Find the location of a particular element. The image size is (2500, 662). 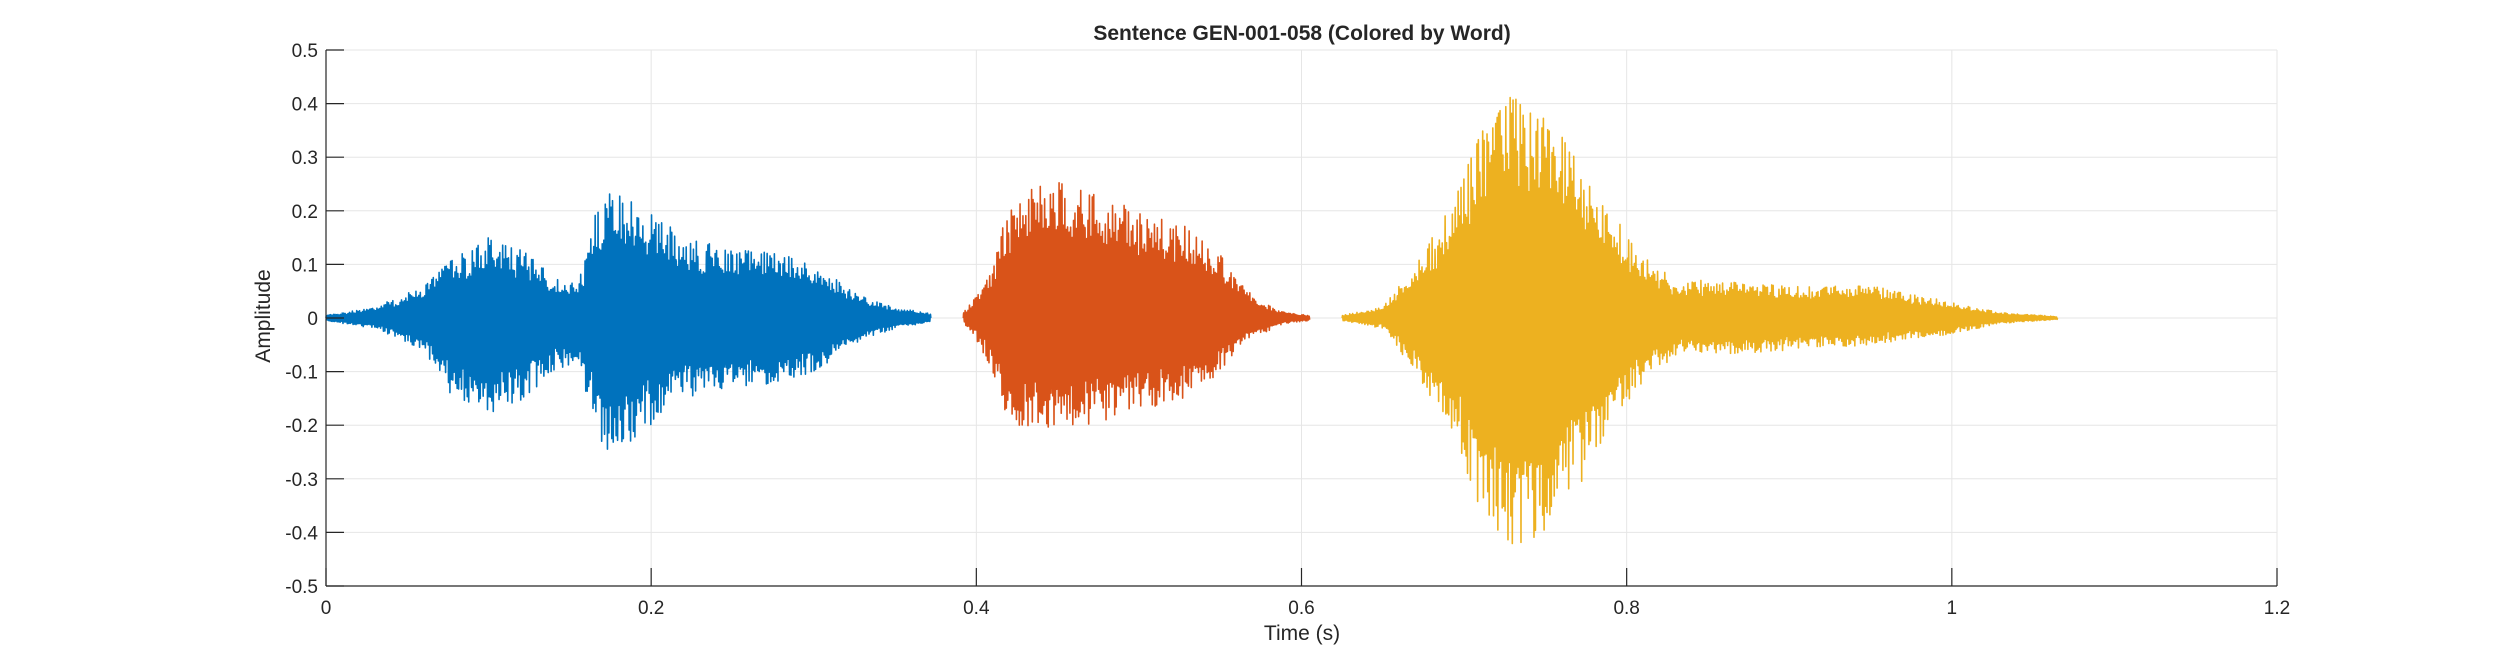

x-tick-label: 0 is located at coordinates (326, 608).